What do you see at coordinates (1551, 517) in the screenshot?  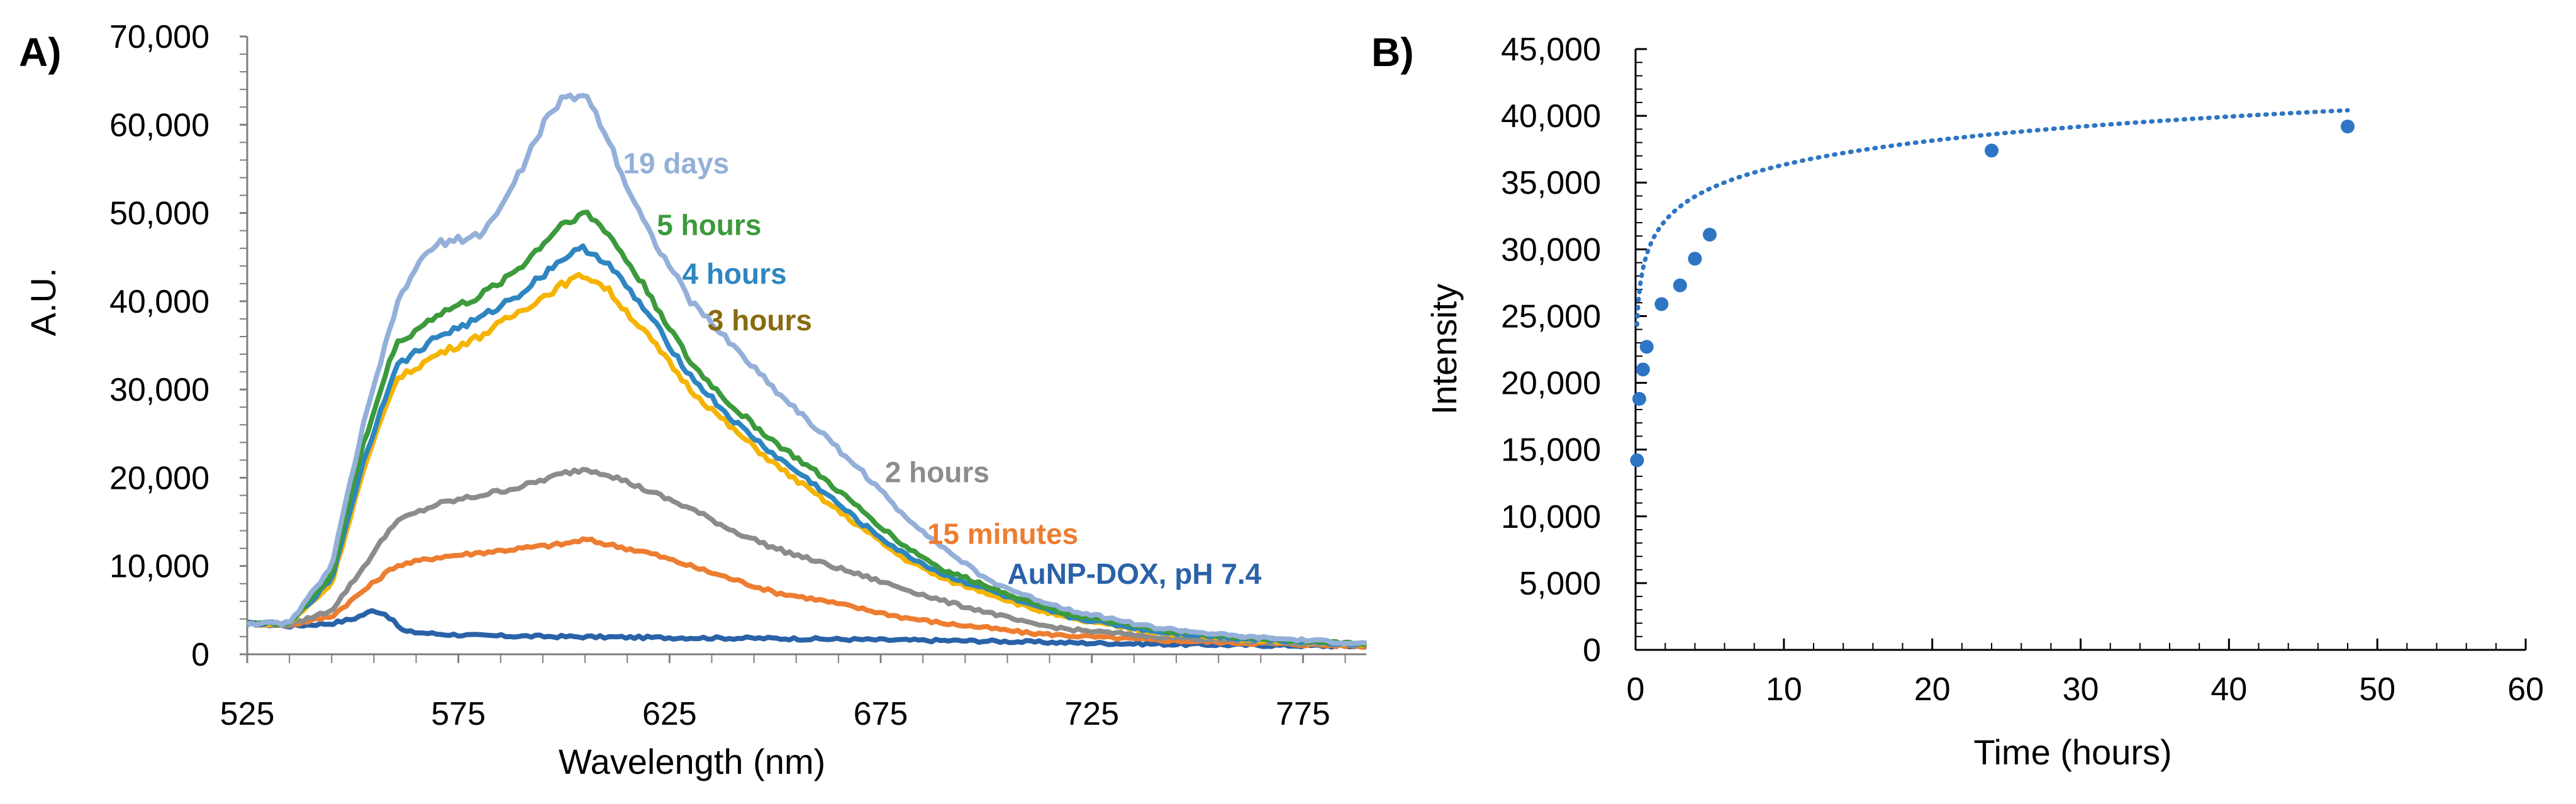 I see `panel-b-y-tick-label: 10,000` at bounding box center [1551, 517].